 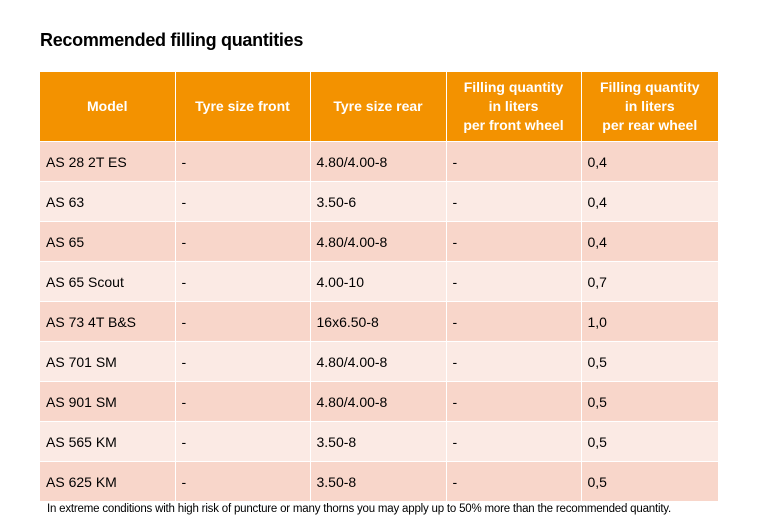 I want to click on table-cell: AS 65 Scout, so click(x=107, y=281).